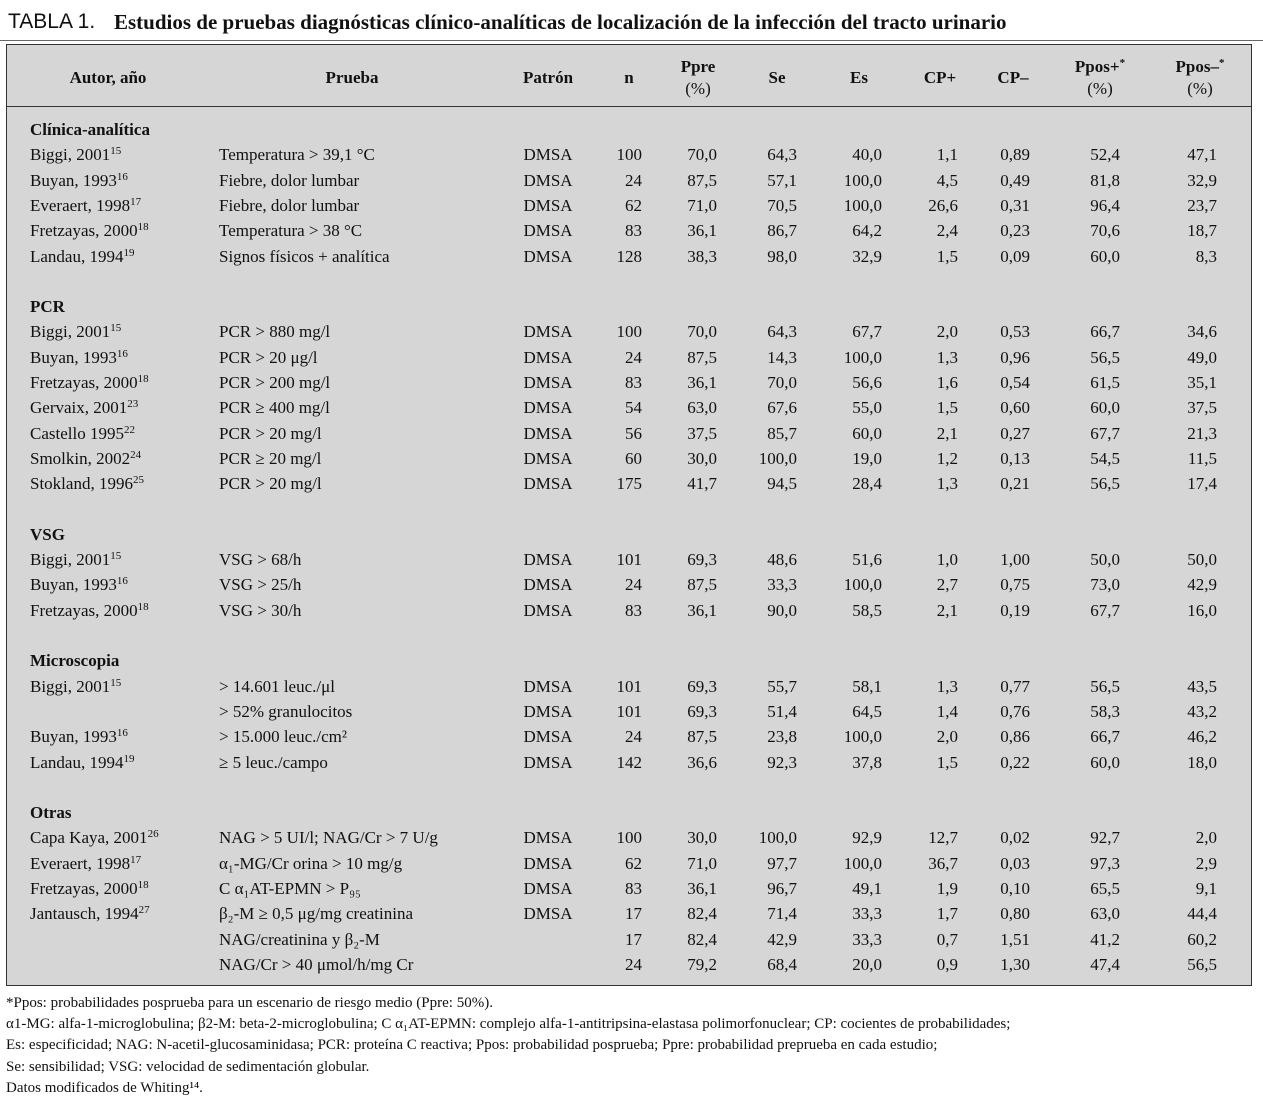  Describe the element at coordinates (143, 606) in the screenshot. I see `reference: 18` at that location.